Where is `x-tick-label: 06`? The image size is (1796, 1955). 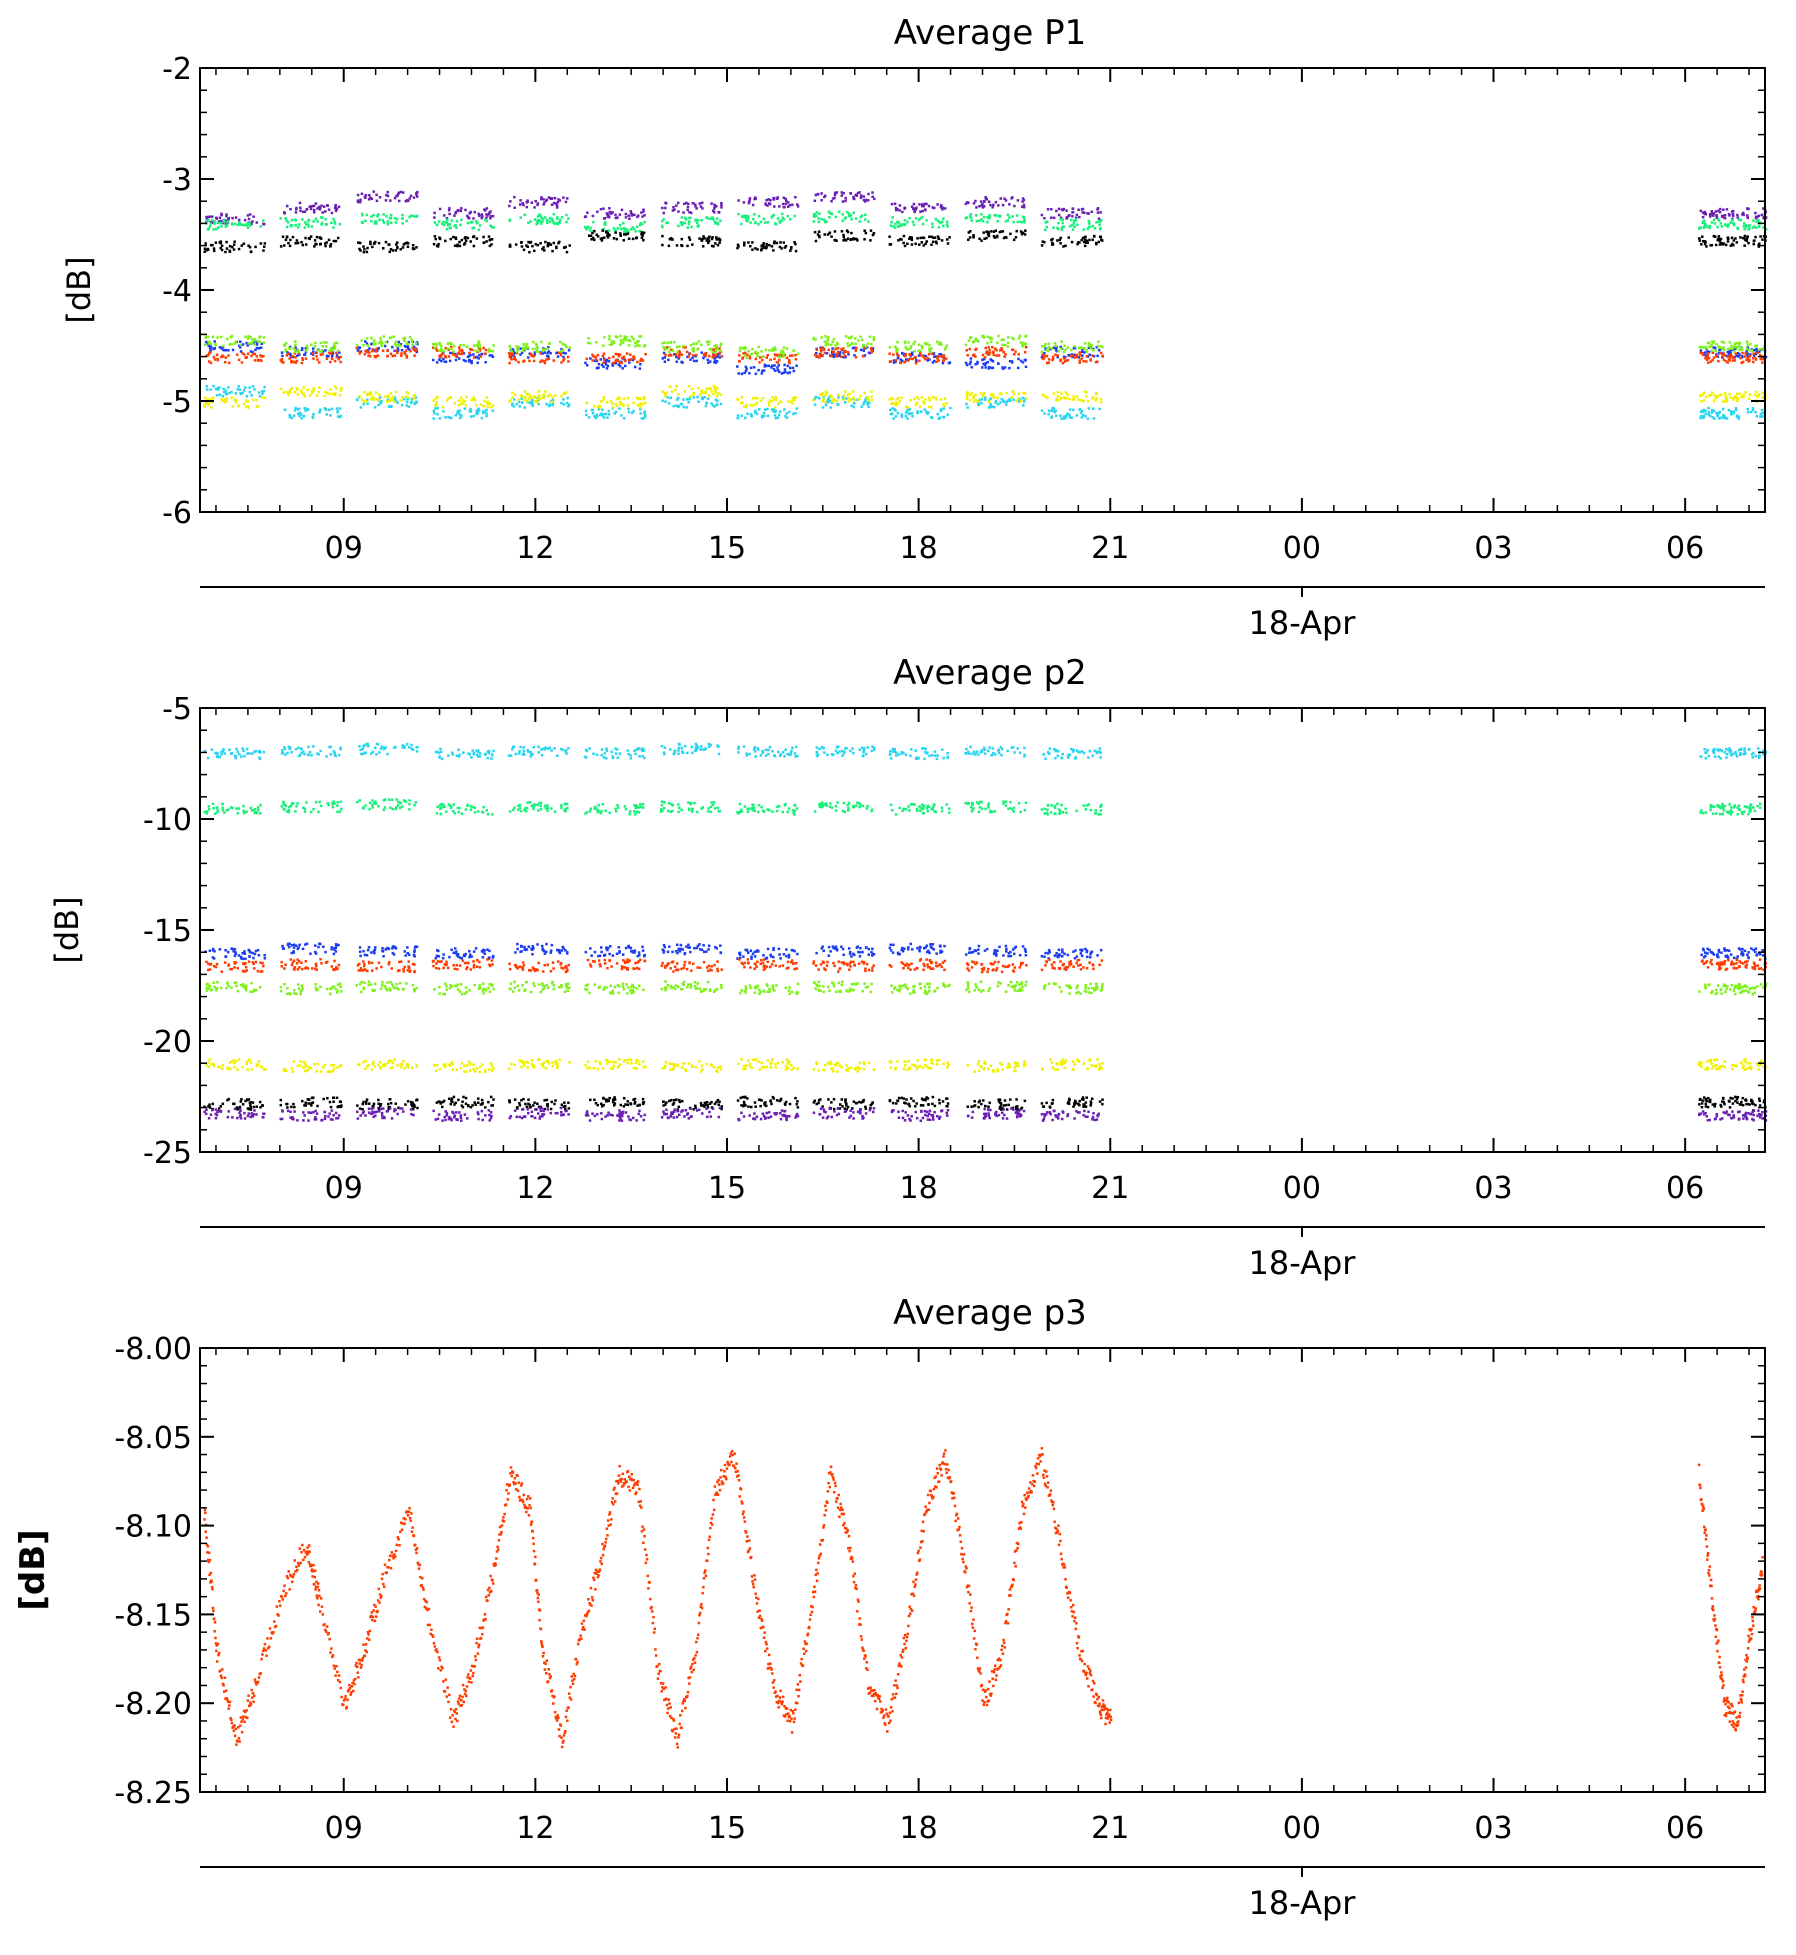
x-tick-label: 06 is located at coordinates (1685, 548).